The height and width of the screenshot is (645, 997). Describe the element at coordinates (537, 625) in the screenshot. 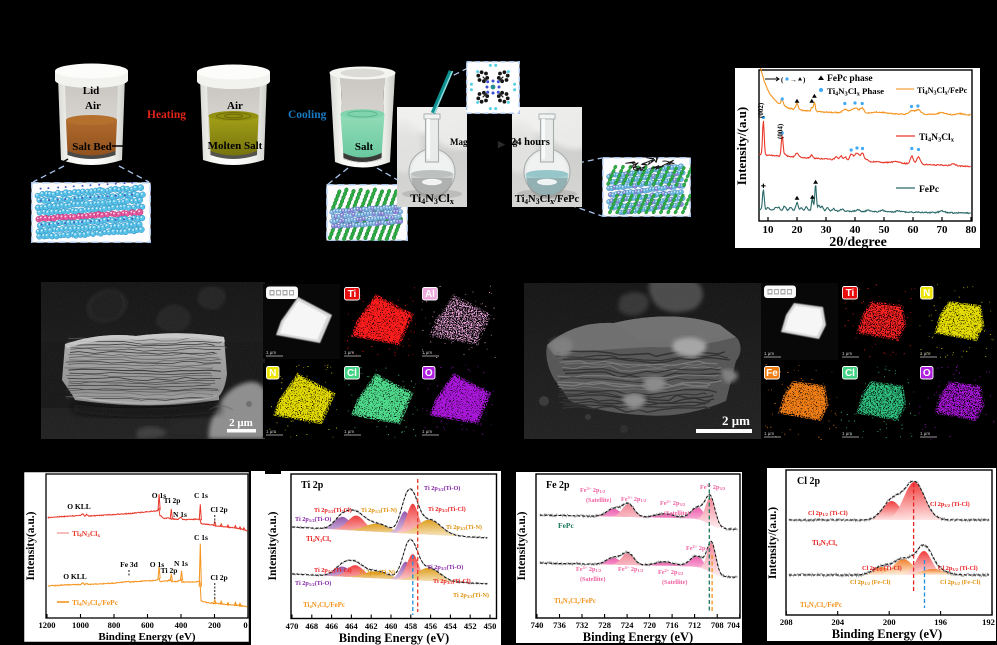

I see `svg-text: 740` at that location.